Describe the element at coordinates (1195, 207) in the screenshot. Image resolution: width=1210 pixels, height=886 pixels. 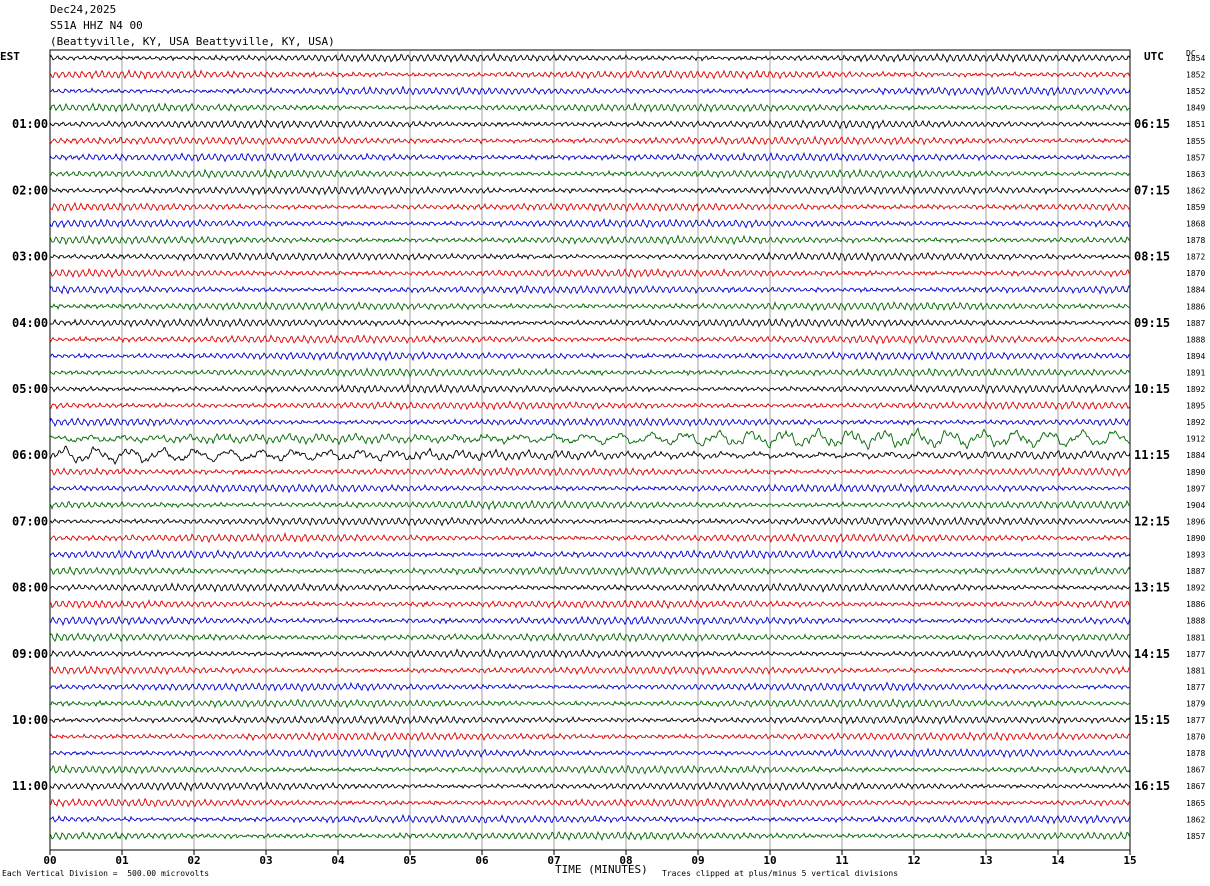
I see `dc-offset-label: 1859` at that location.